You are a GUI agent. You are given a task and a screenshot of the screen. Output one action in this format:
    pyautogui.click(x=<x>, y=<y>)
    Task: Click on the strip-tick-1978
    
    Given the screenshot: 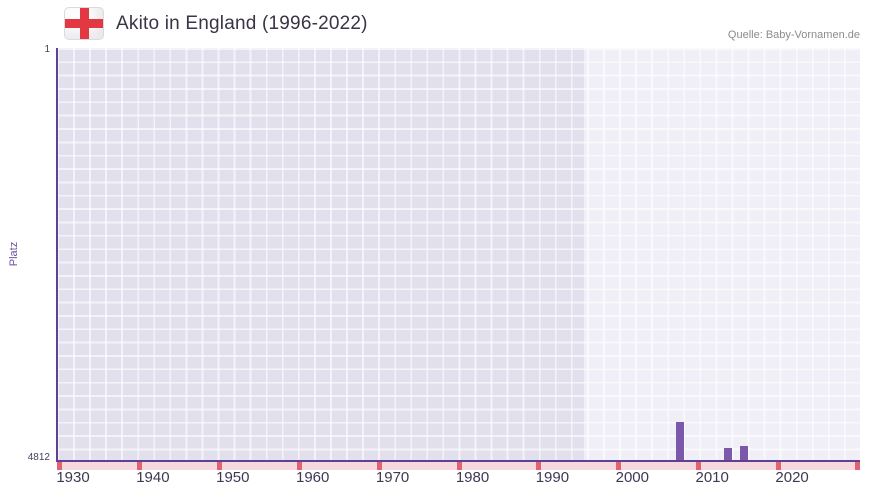 What is the action you would take?
    pyautogui.click(x=459, y=466)
    